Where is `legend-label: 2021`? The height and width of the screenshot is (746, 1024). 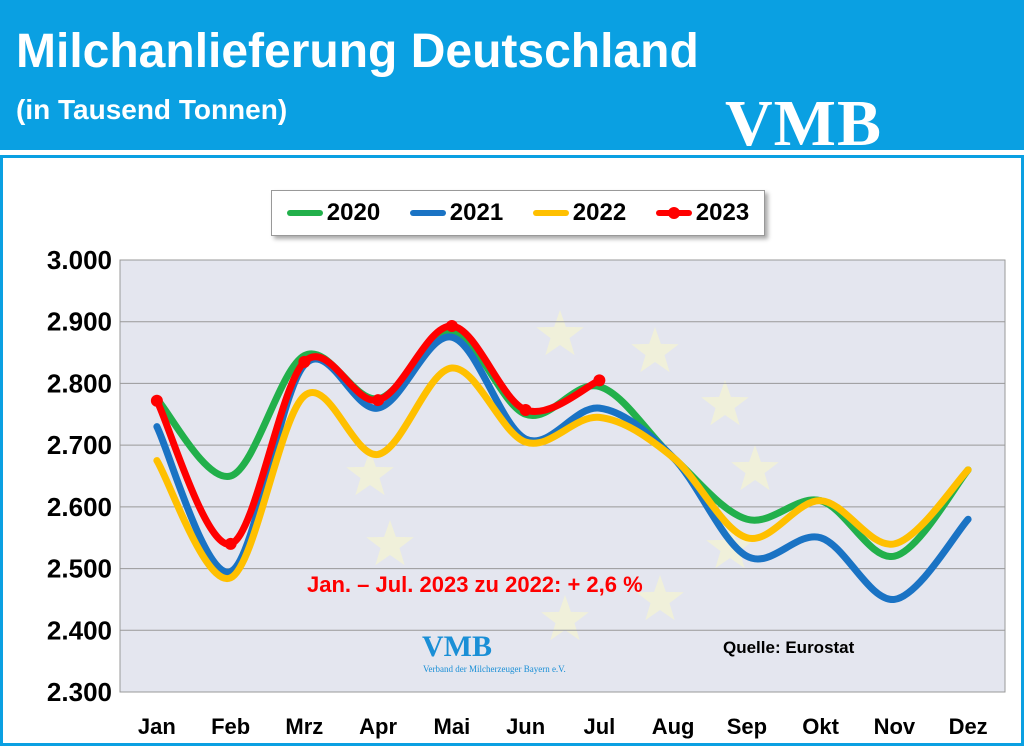
legend-label: 2021 is located at coordinates (476, 212).